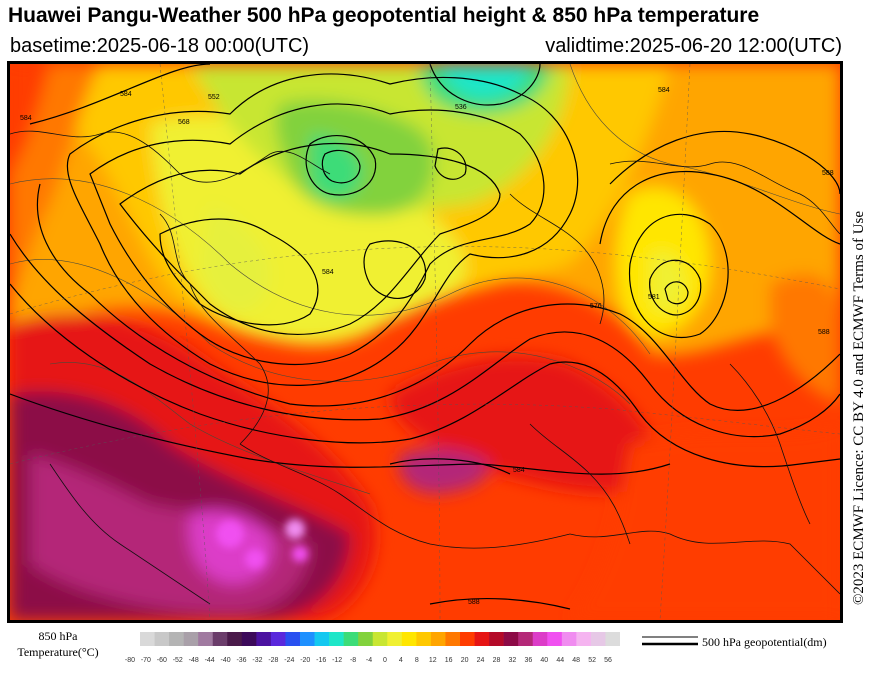 The image size is (870, 680). I want to click on colorbar-tick-label: -52, so click(178, 660).